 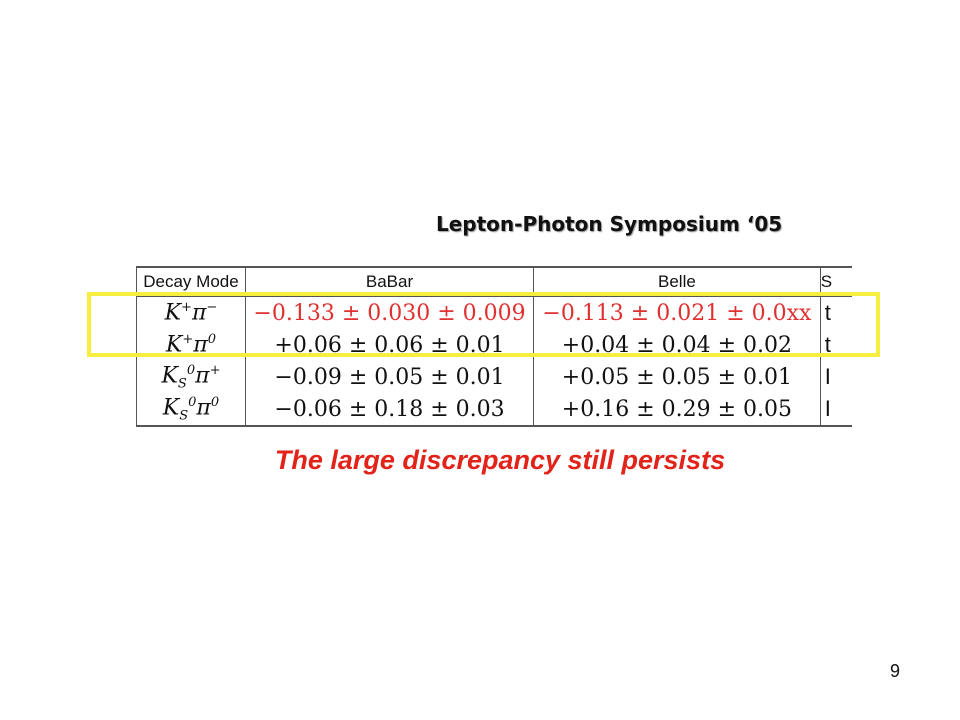 I want to click on header-belle: Belle, so click(x=677, y=281).